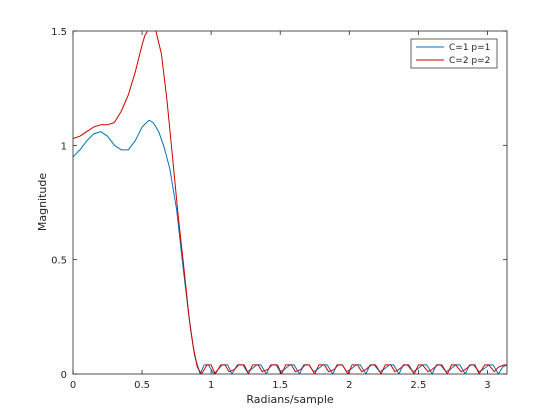 This screenshot has width=560, height=420. I want to click on y-tick-label: 1, so click(64, 146).